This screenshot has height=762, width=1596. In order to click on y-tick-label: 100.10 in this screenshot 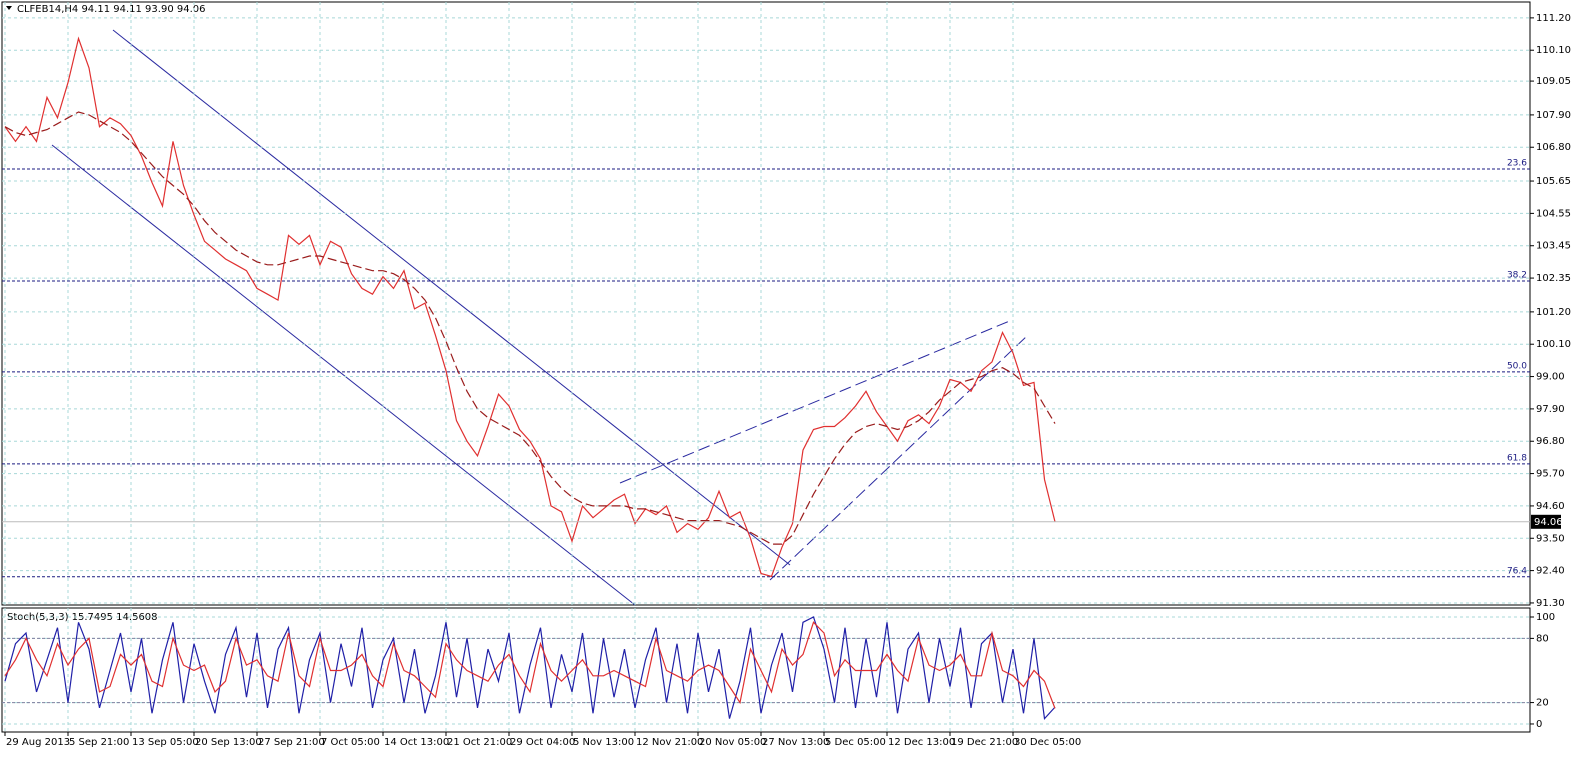, I will do `click(1553, 344)`.